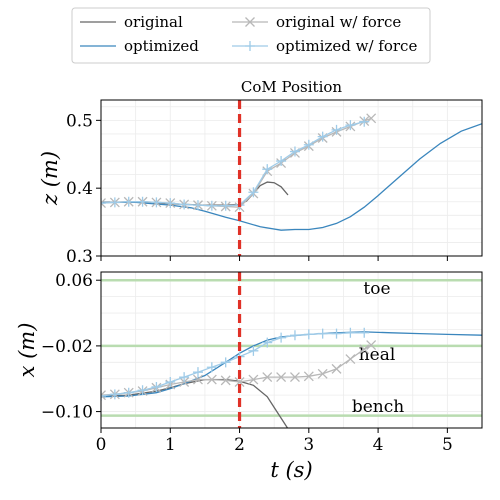 The height and width of the screenshot is (500, 500). What do you see at coordinates (71, 347) in the screenshot?
I see `y-axis: 0.06 −0.02 −0.10` at bounding box center [71, 347].